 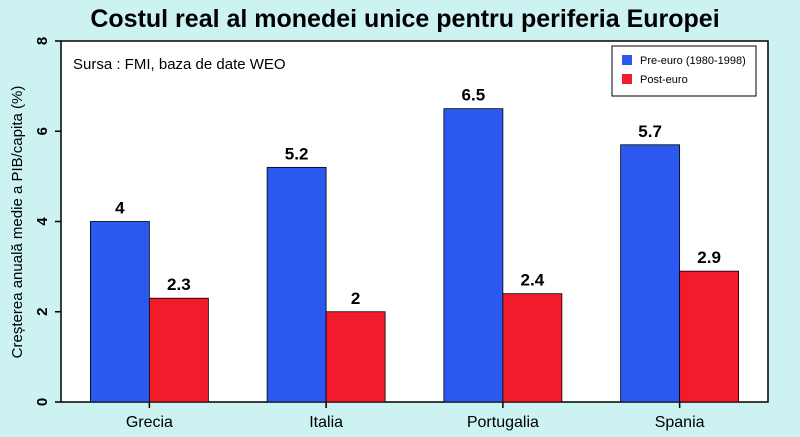 I want to click on bar-post-euro-grecia, so click(x=178, y=350).